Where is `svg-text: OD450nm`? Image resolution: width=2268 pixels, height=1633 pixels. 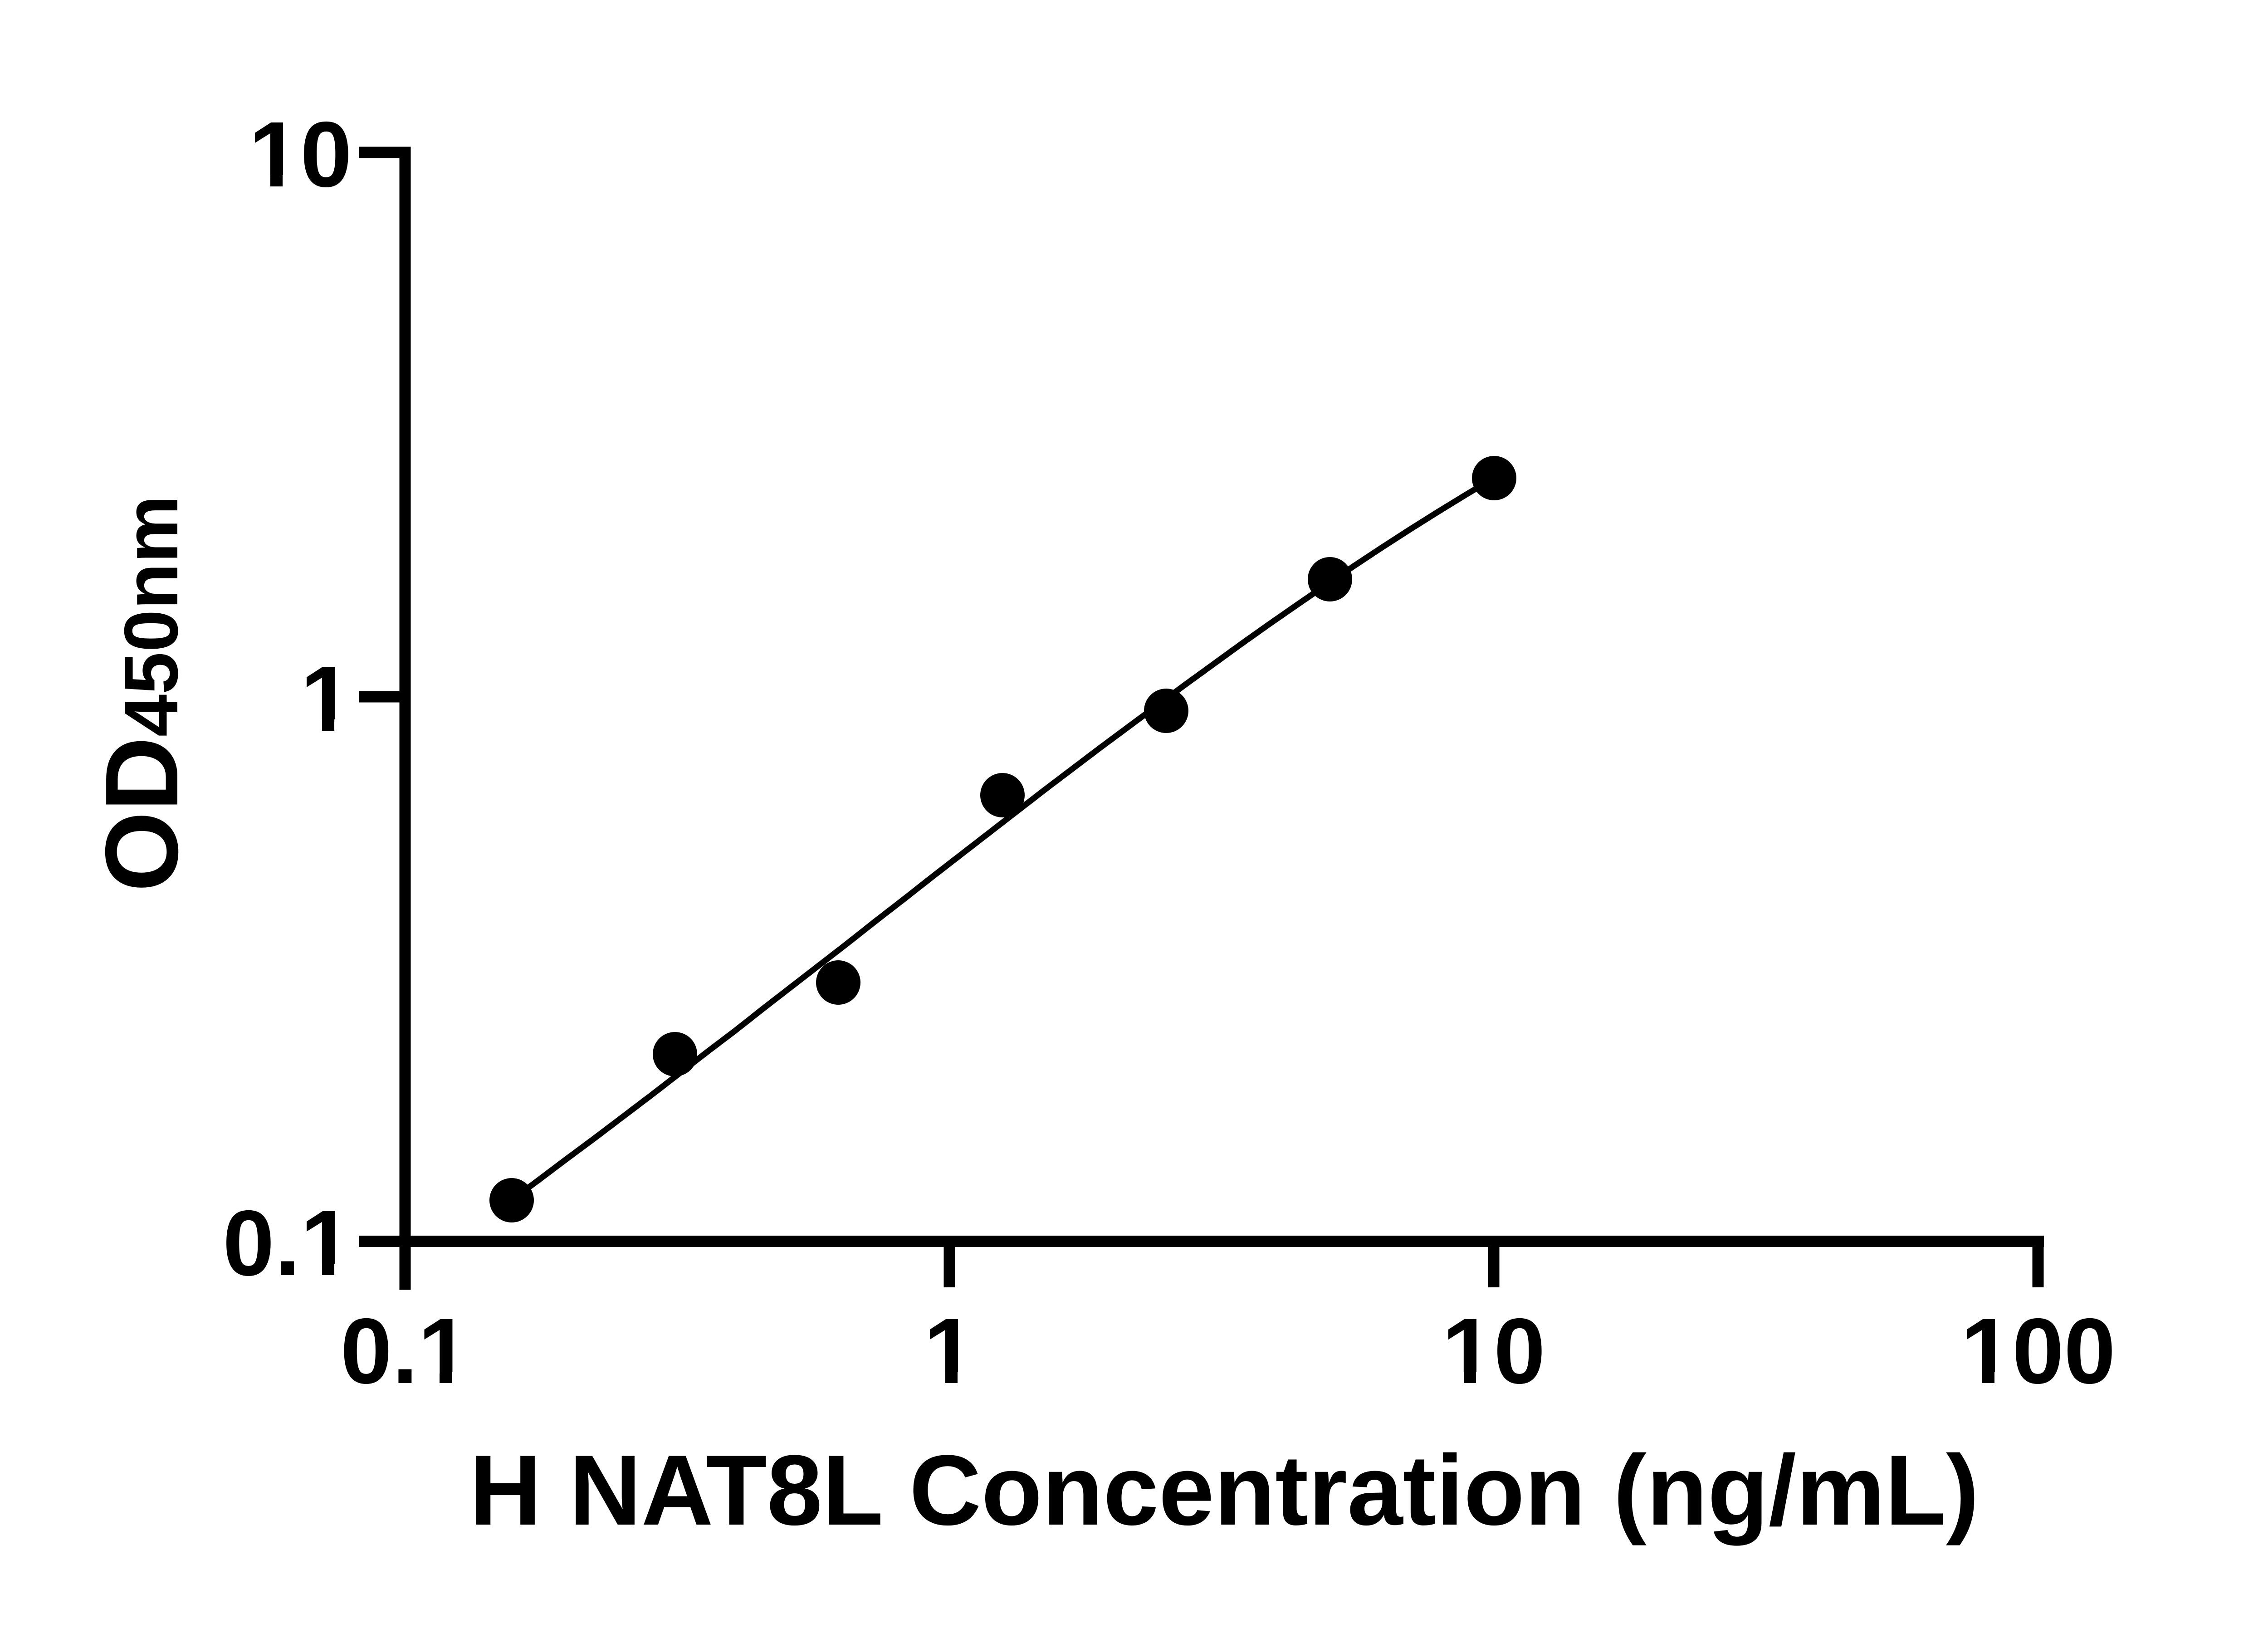
svg-text: OD450nm is located at coordinates (142, 693).